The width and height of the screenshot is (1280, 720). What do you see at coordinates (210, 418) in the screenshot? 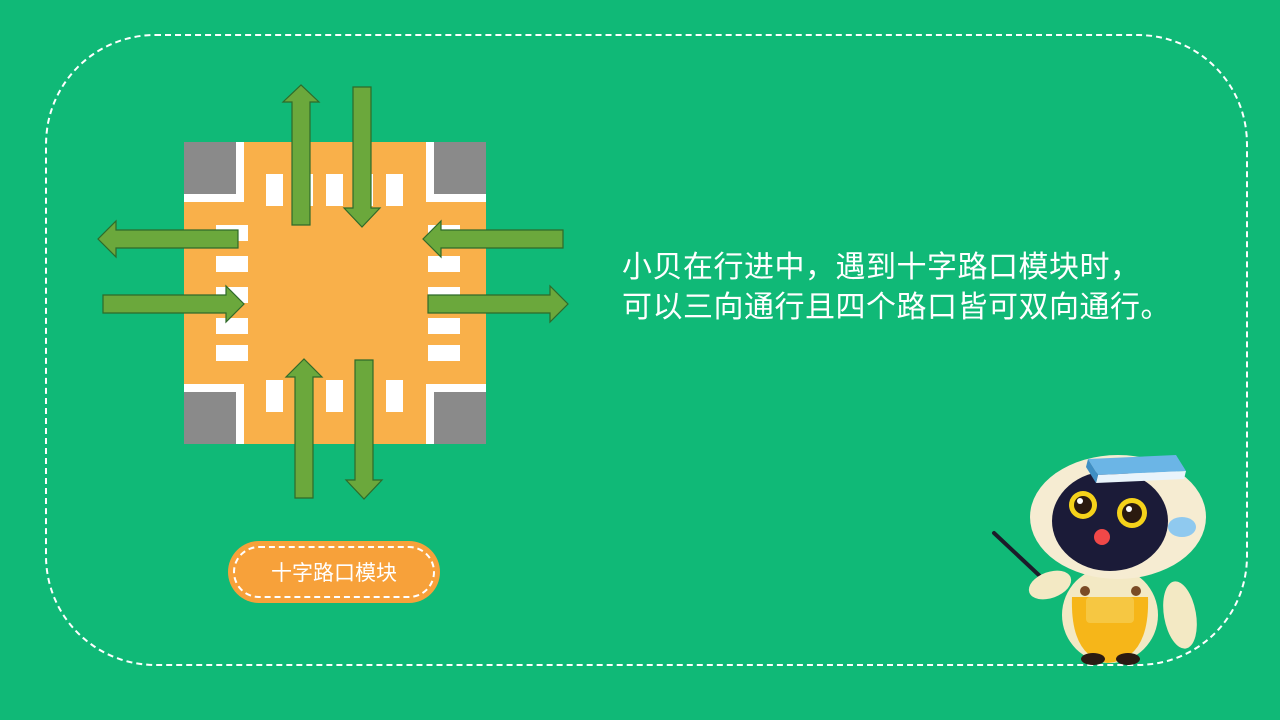
I see `corner-block-bottom-left` at bounding box center [210, 418].